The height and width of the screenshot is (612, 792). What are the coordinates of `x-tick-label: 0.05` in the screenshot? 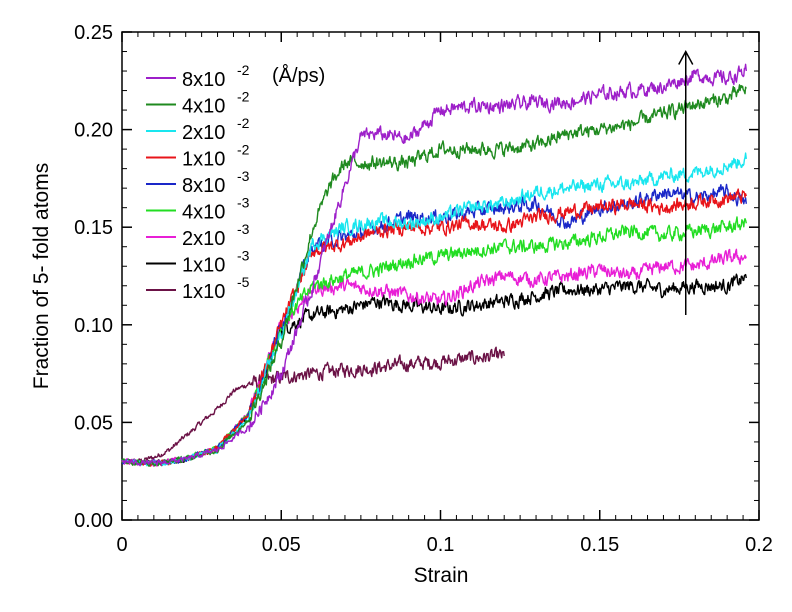 It's located at (281, 545).